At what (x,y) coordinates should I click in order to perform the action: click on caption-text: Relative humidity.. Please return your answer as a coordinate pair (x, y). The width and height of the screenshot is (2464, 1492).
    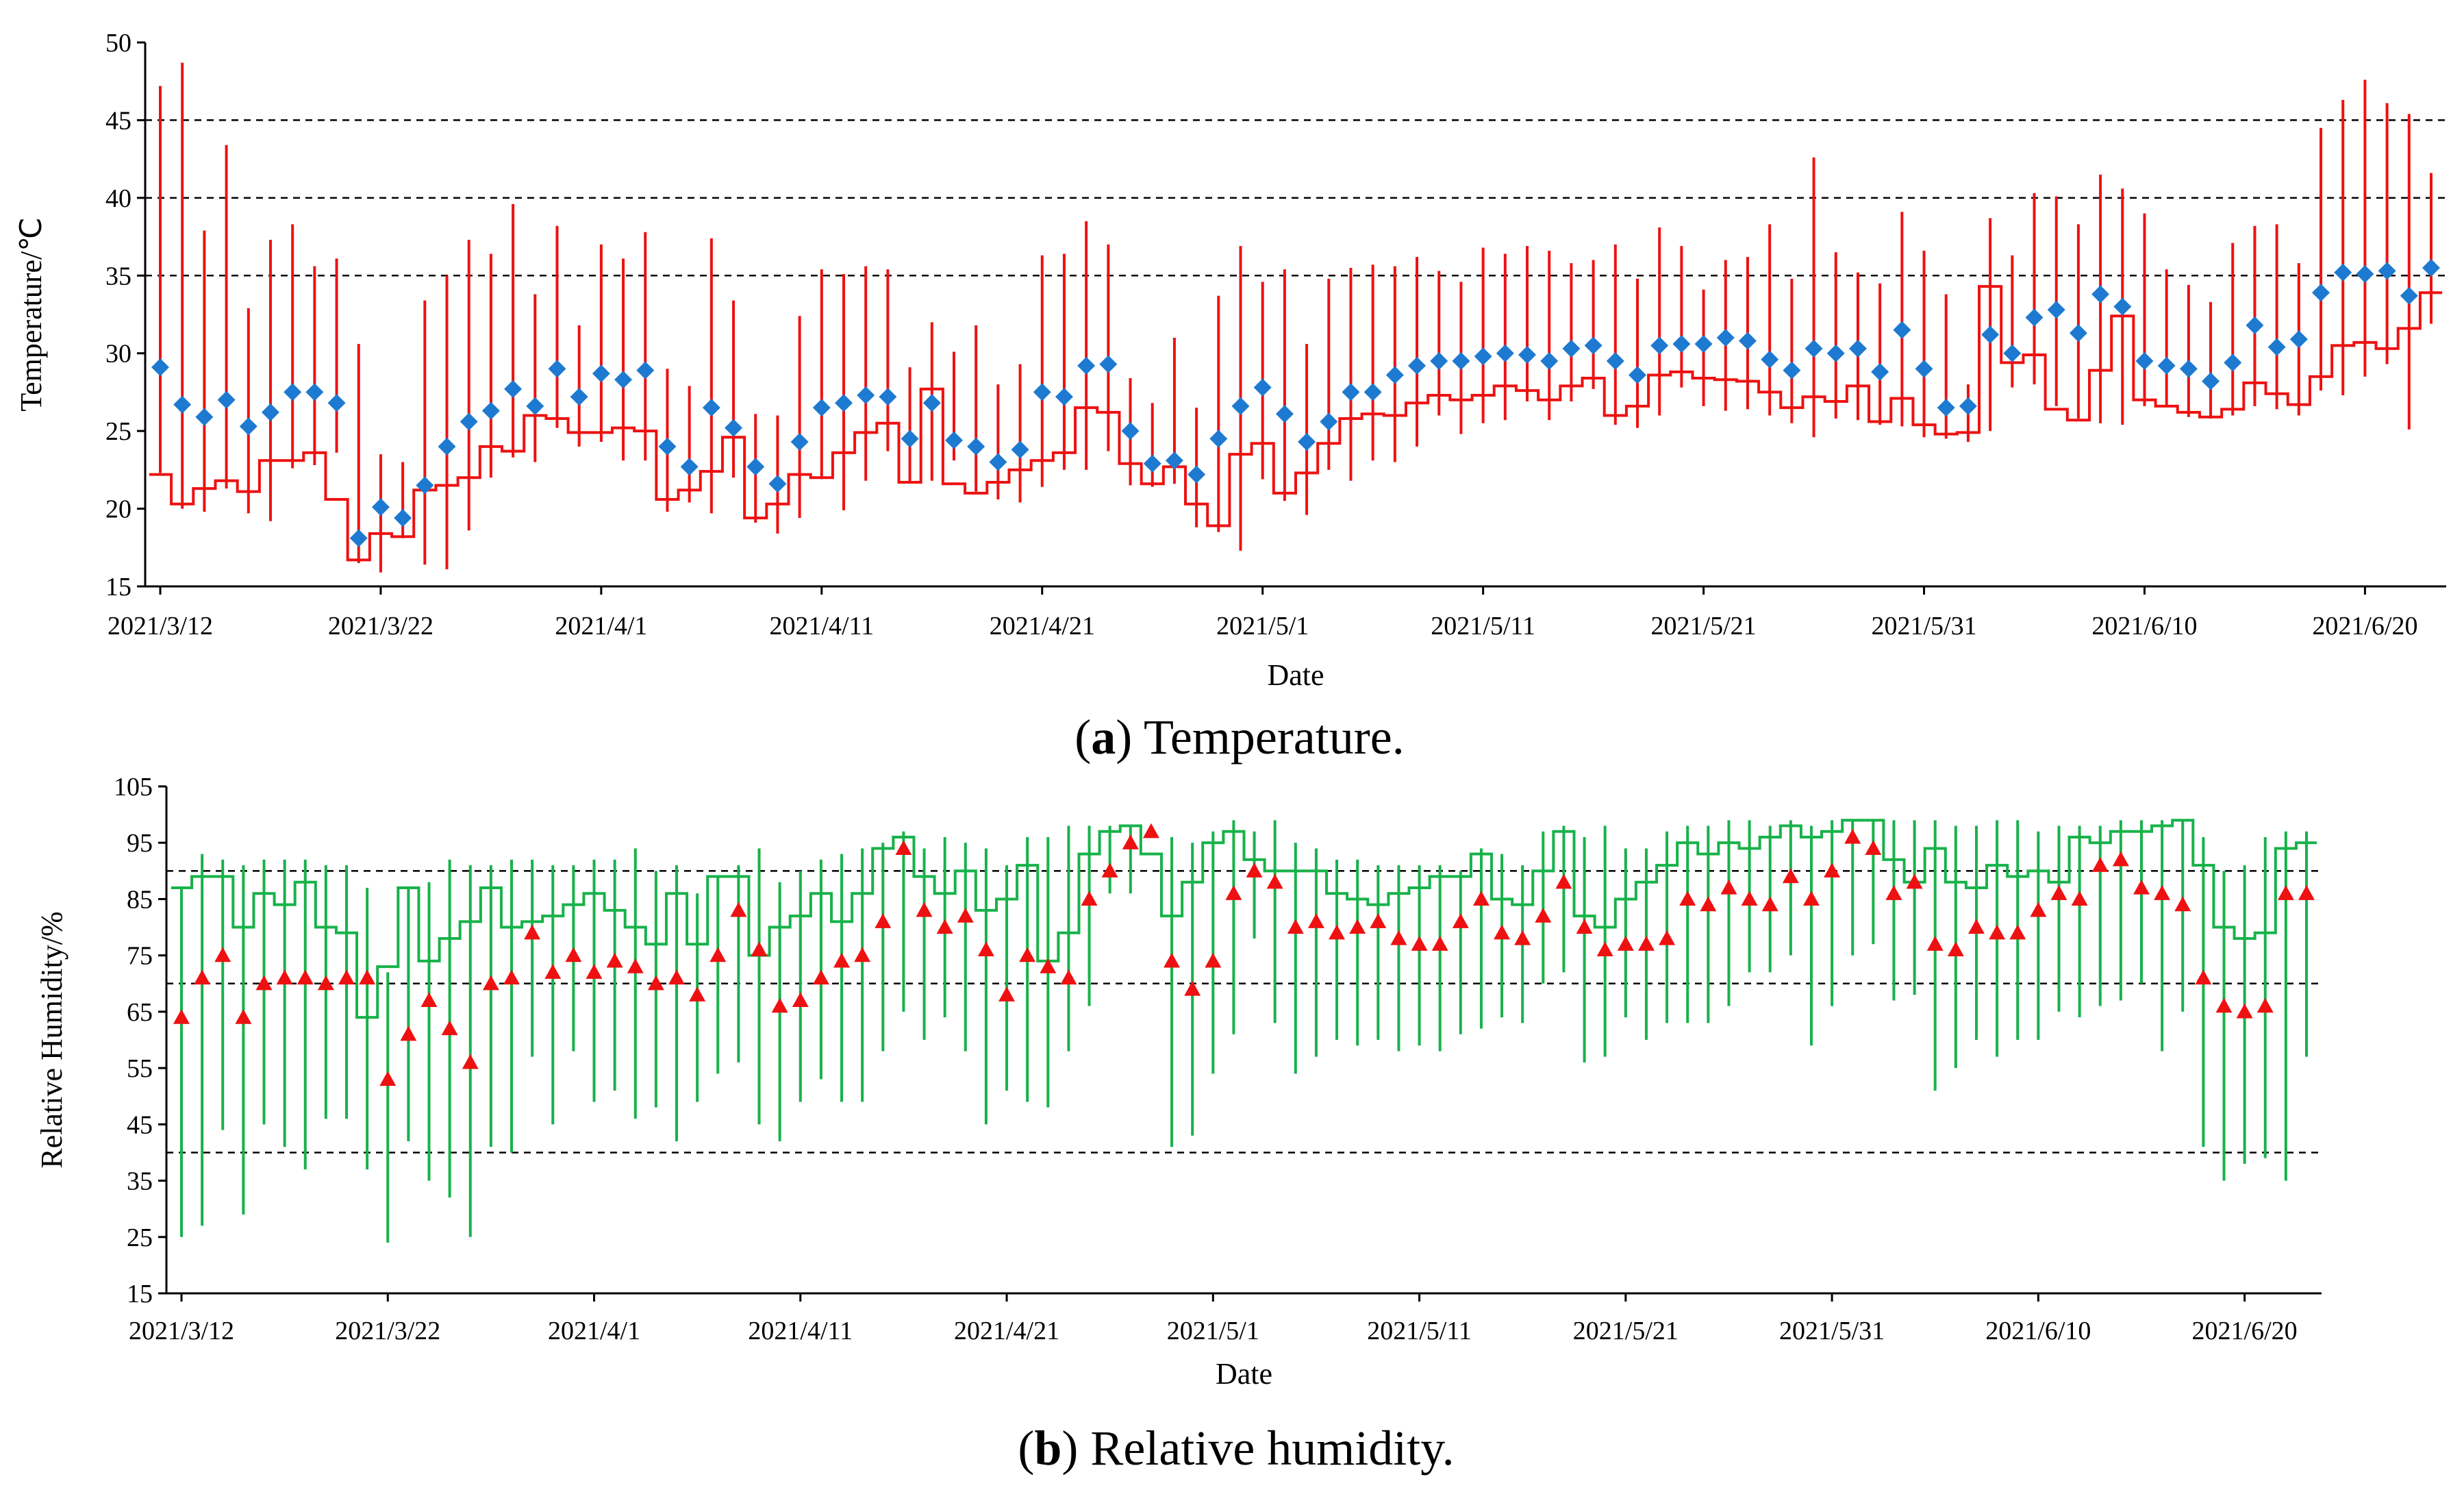
    Looking at the image, I should click on (1272, 1448).